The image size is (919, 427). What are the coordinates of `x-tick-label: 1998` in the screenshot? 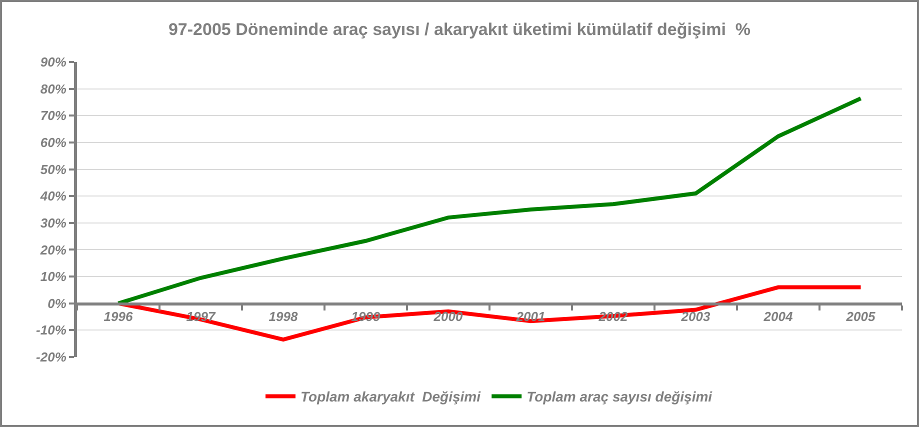 It's located at (283, 316).